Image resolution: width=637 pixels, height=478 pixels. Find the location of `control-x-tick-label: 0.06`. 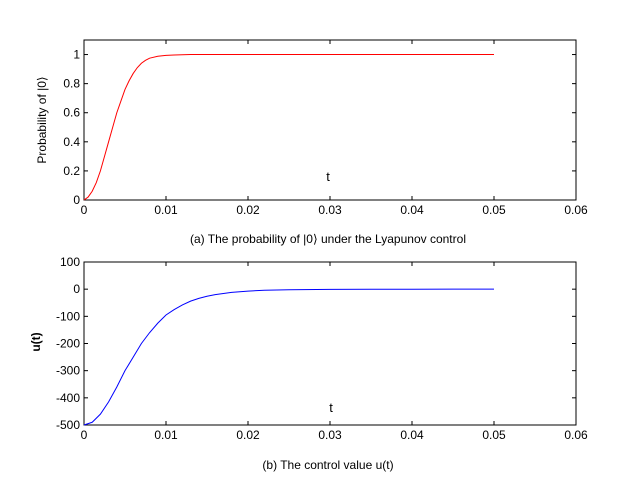

control-x-tick-label: 0.06 is located at coordinates (576, 435).